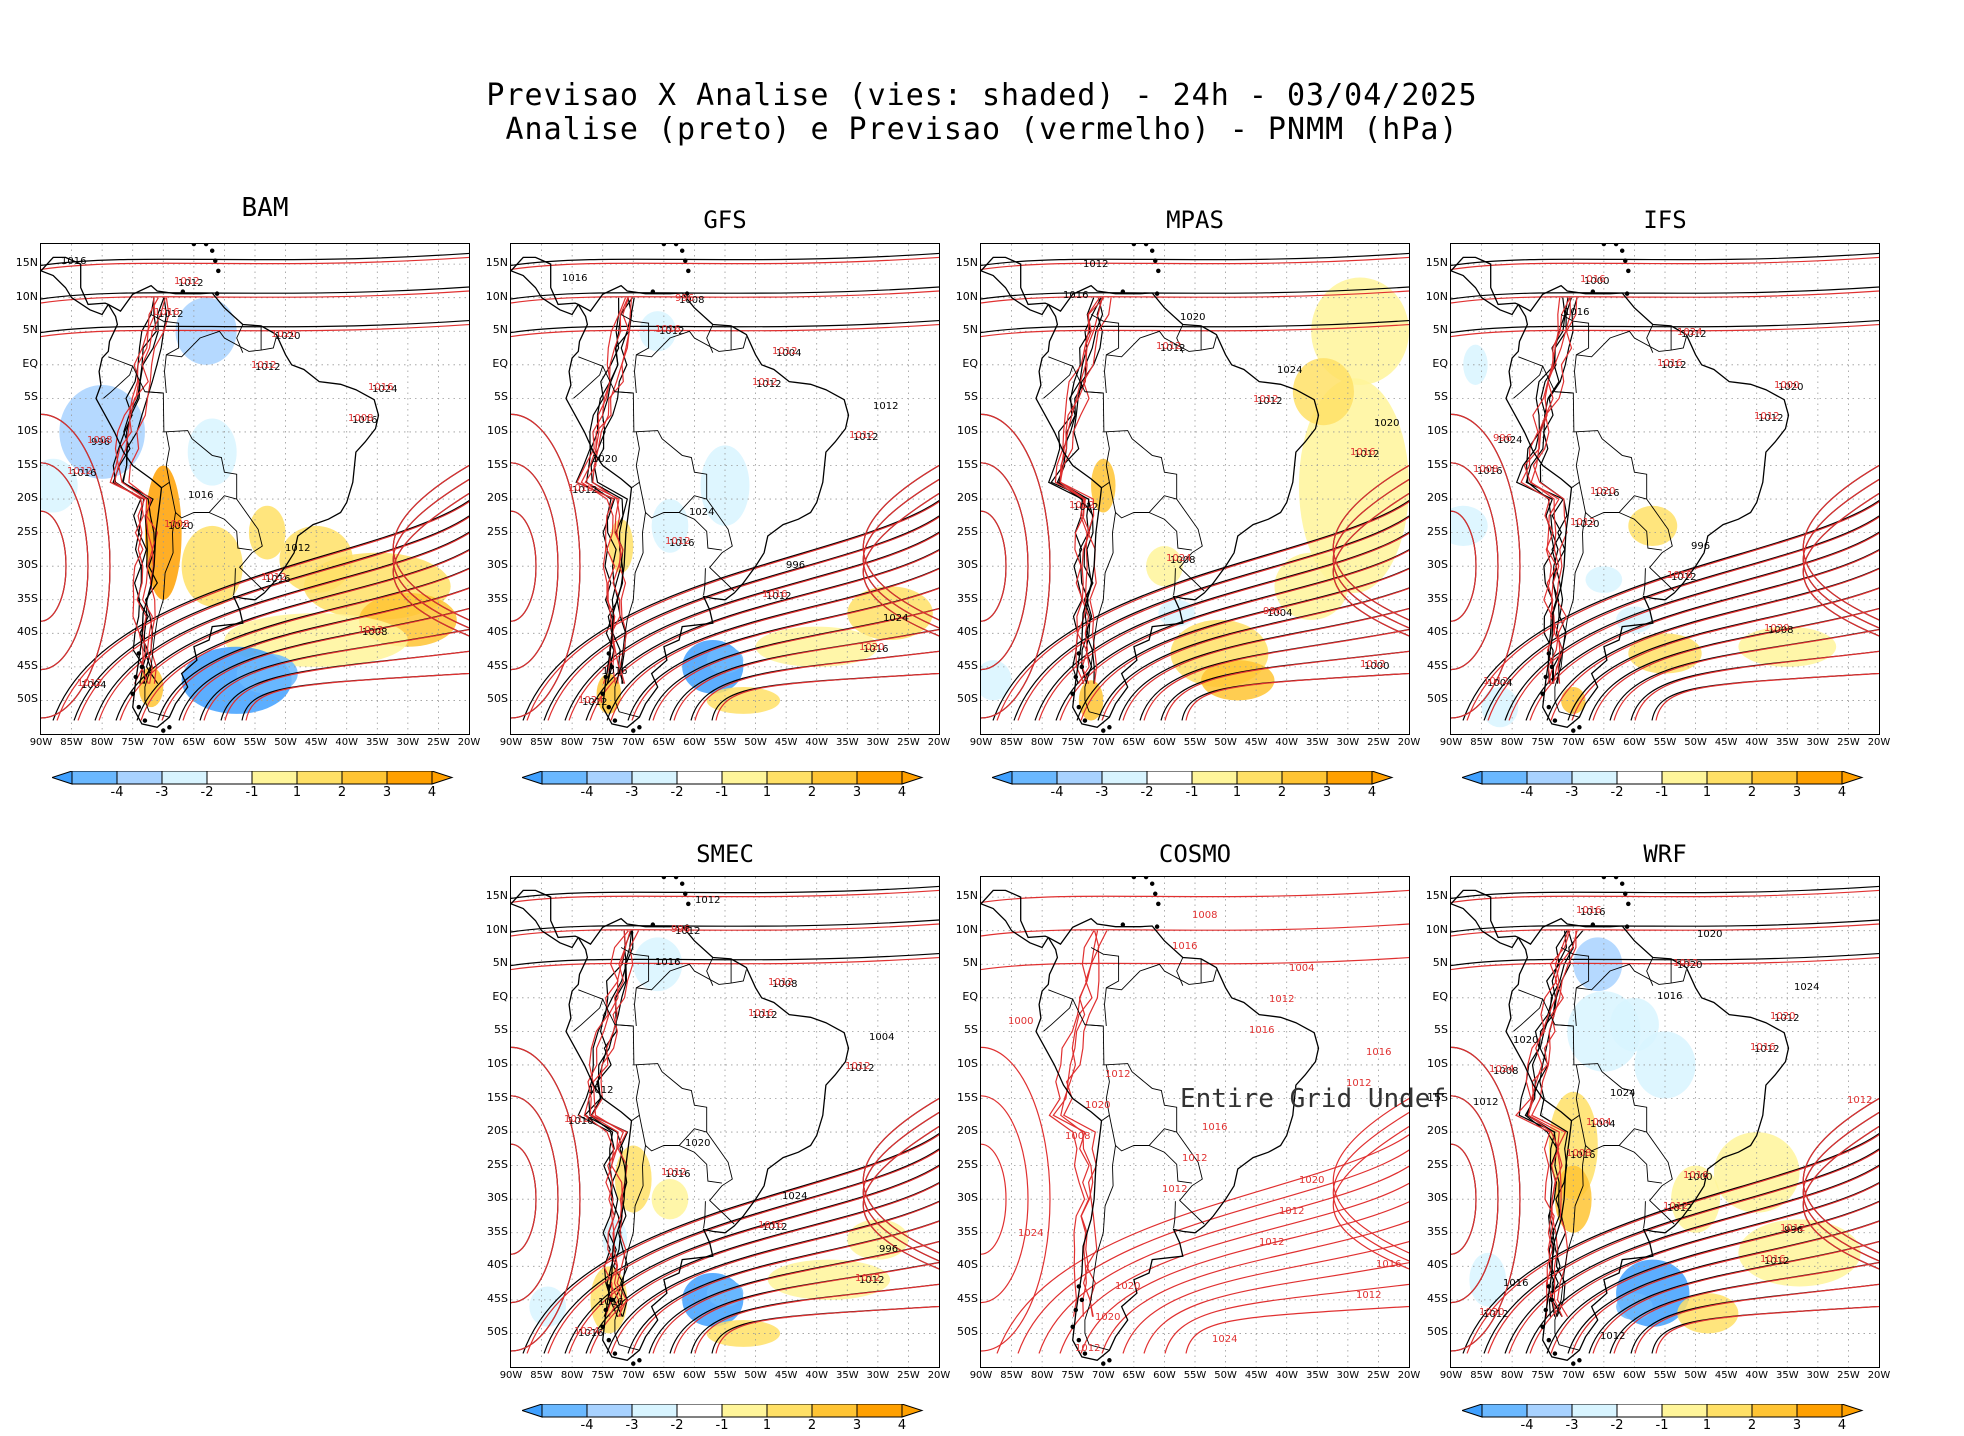 This screenshot has height=1436, width=1964. I want to click on colorbar-label: -4, so click(1527, 792).